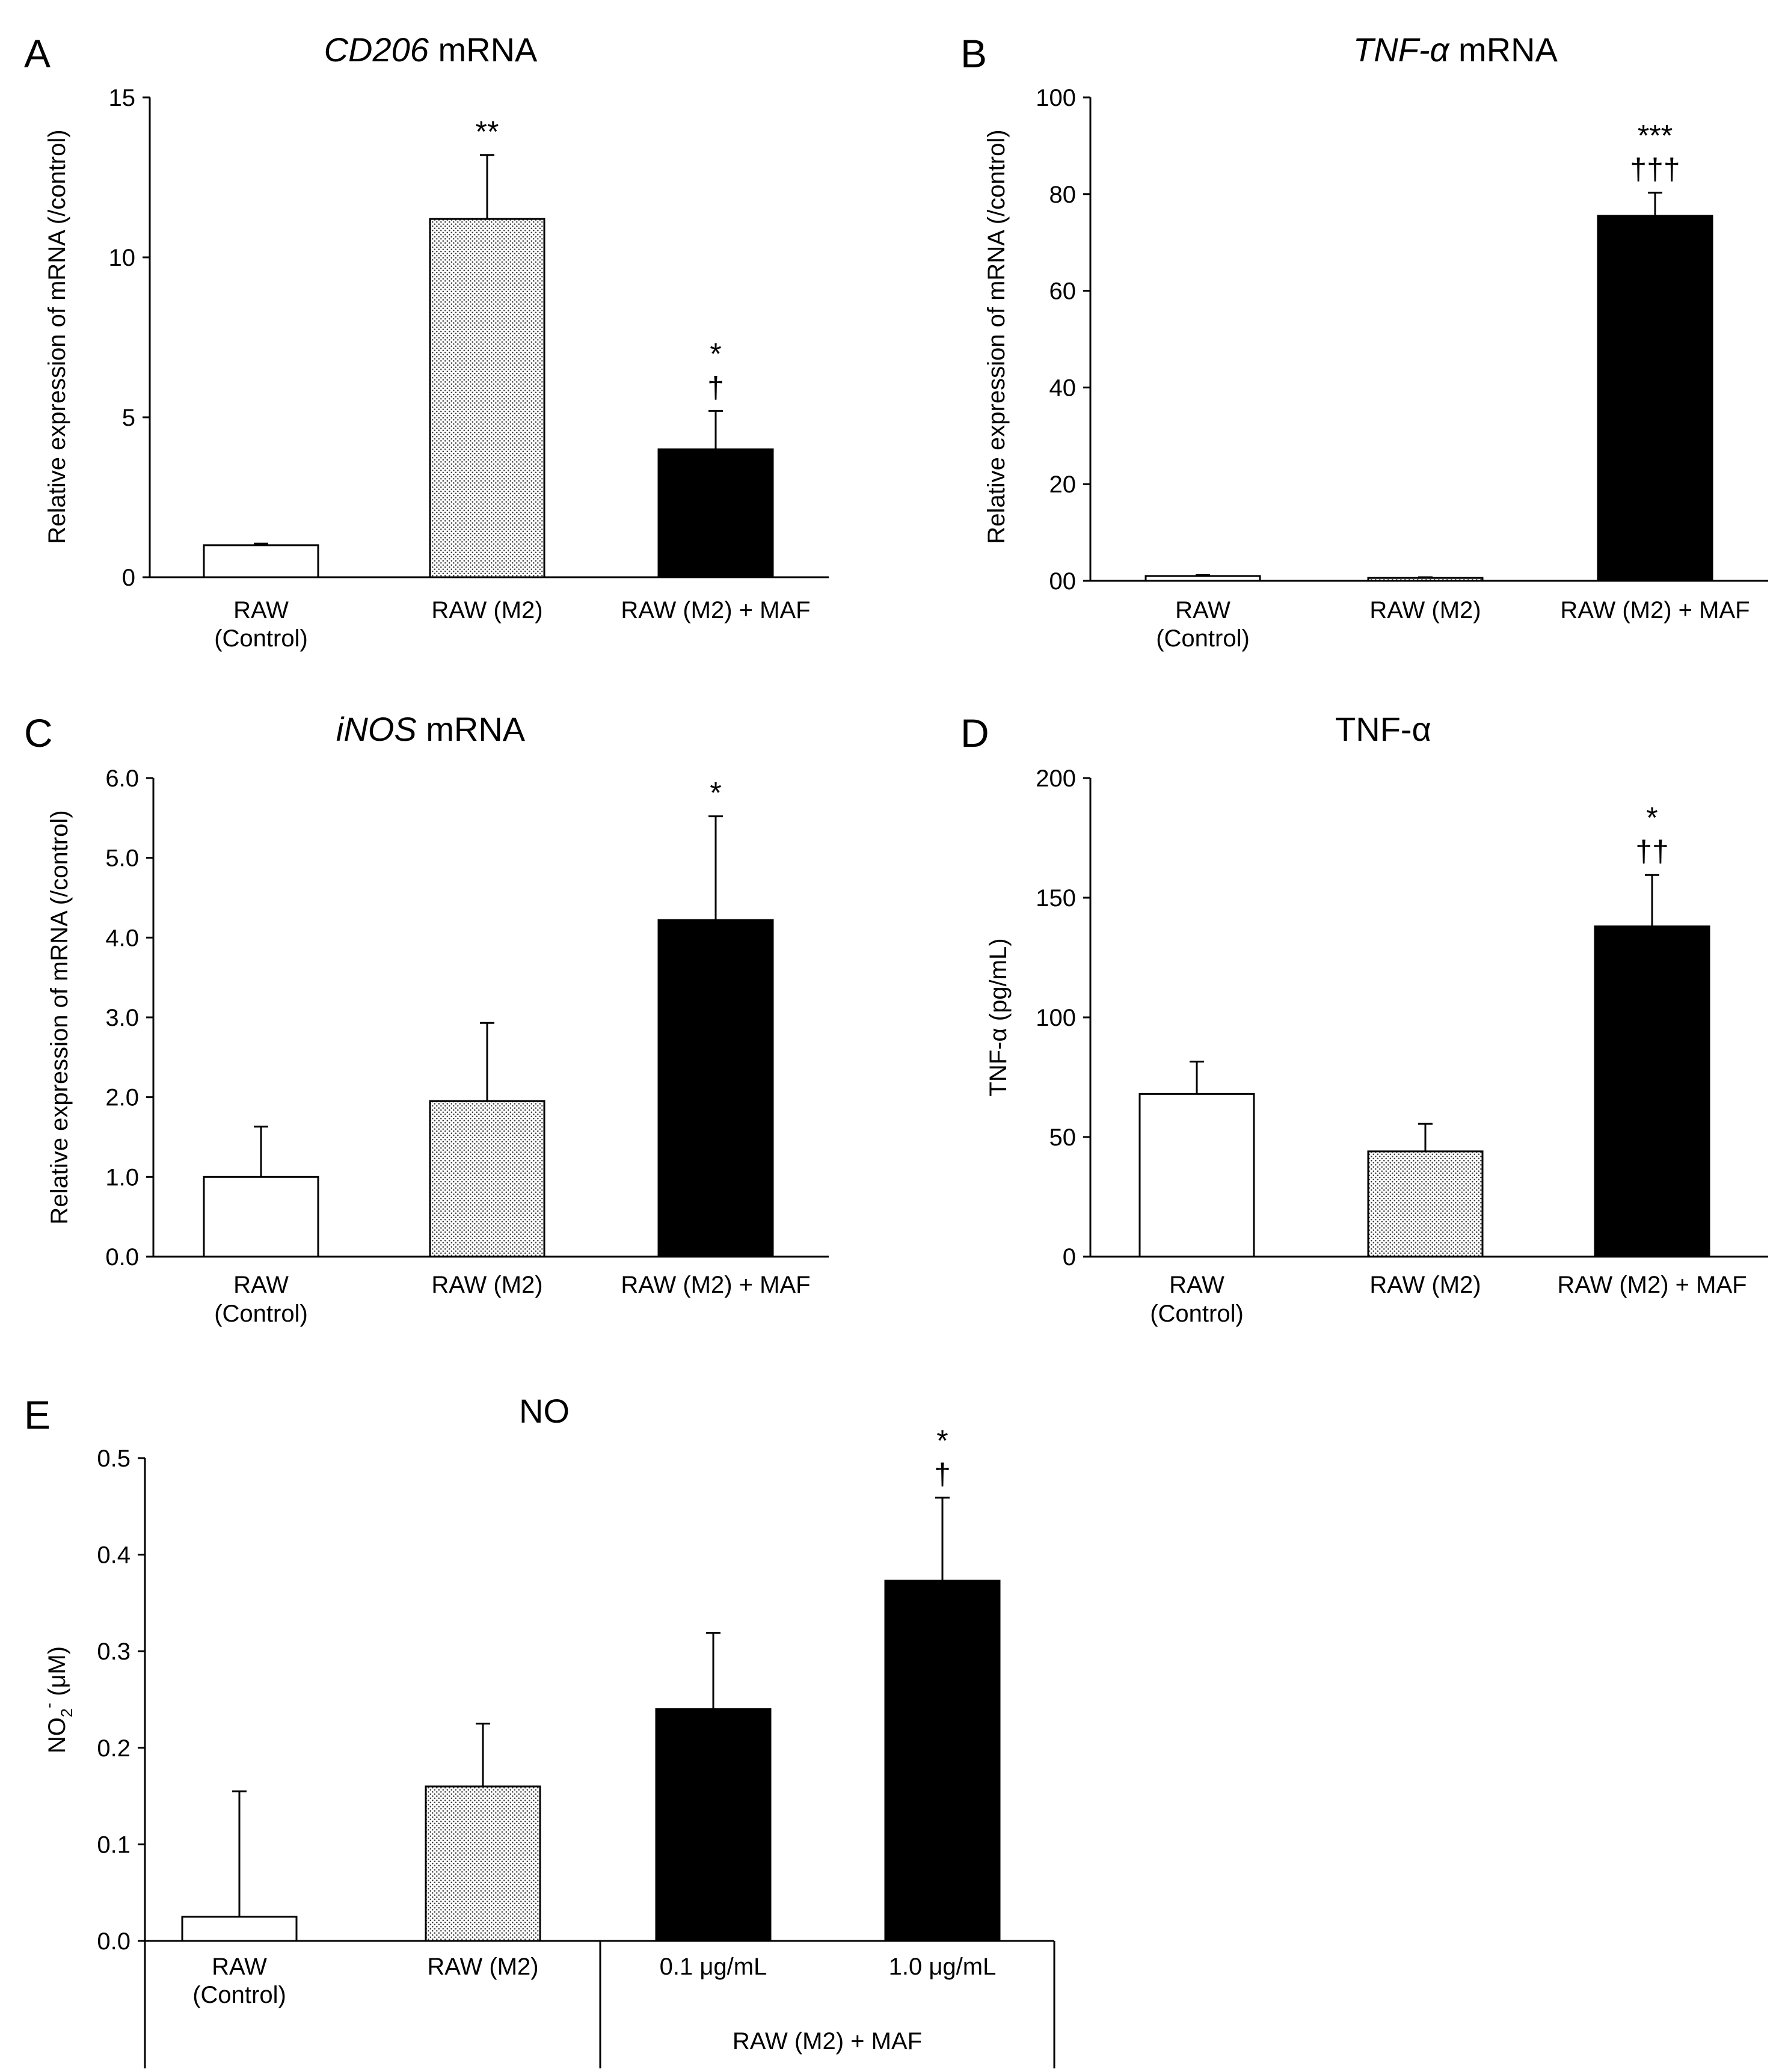  Describe the element at coordinates (122, 1177) in the screenshot. I see `y-tick-label: 1.0` at that location.